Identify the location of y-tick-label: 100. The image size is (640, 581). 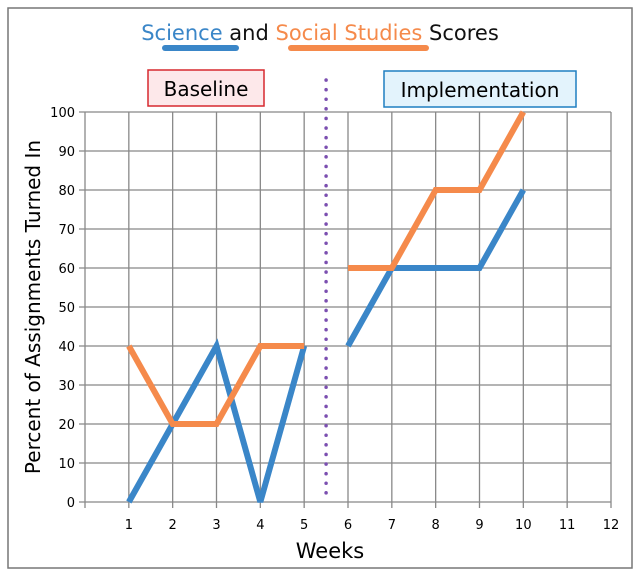
(62, 113).